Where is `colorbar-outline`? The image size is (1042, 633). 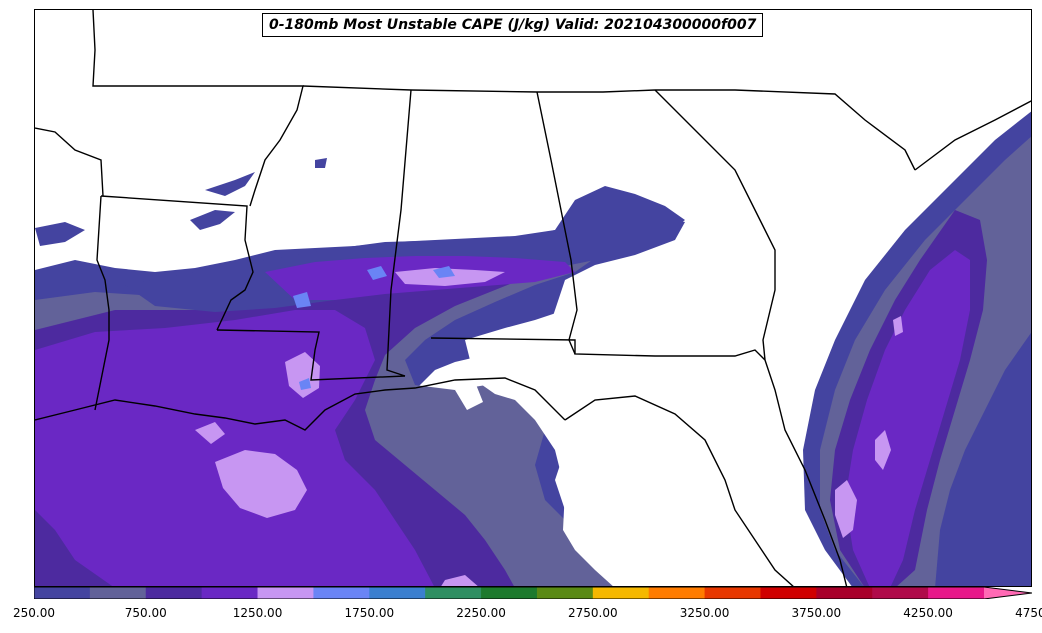
colorbar-outline is located at coordinates (533, 593).